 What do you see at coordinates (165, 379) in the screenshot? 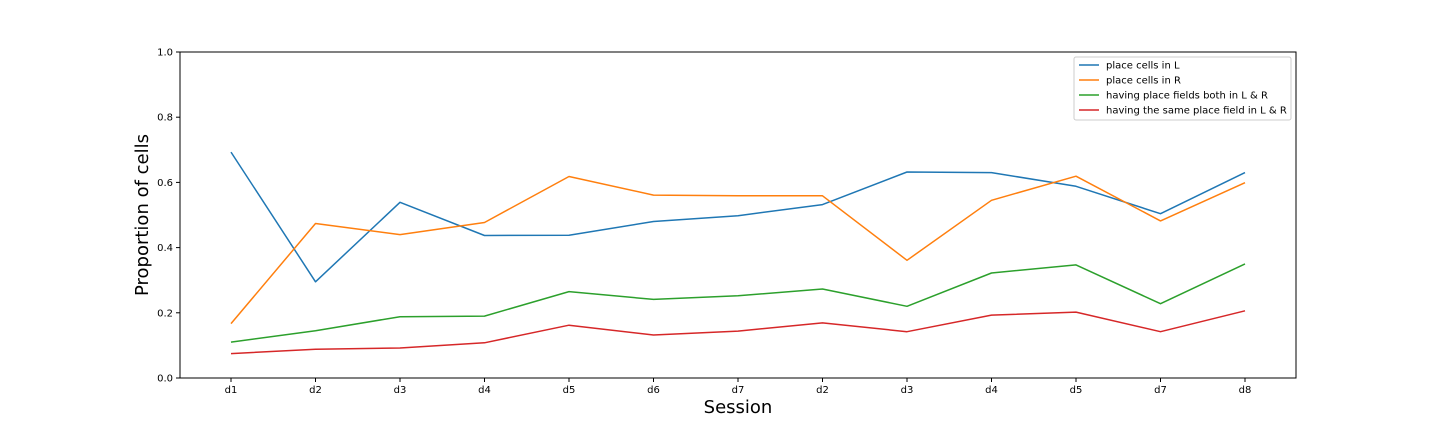
I see `y-tick-label: 0.0` at bounding box center [165, 379].